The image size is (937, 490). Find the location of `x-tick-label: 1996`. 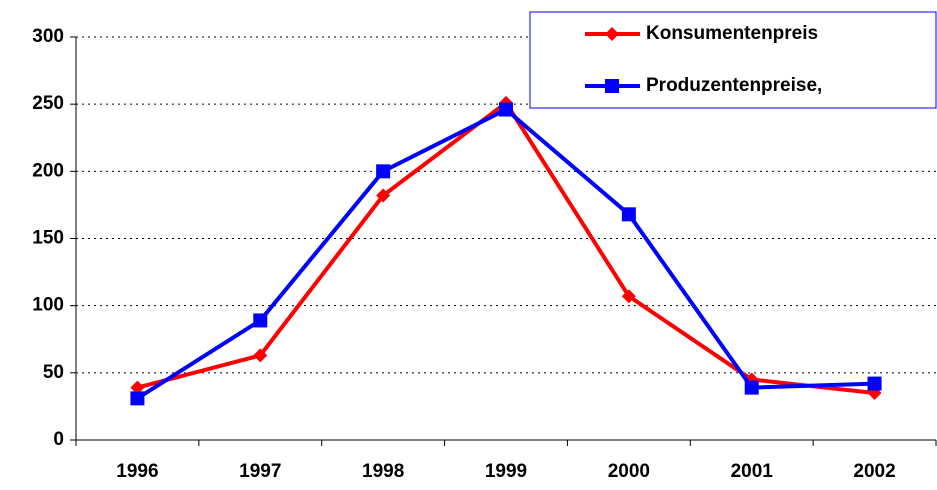

x-tick-label: 1996 is located at coordinates (137, 471).